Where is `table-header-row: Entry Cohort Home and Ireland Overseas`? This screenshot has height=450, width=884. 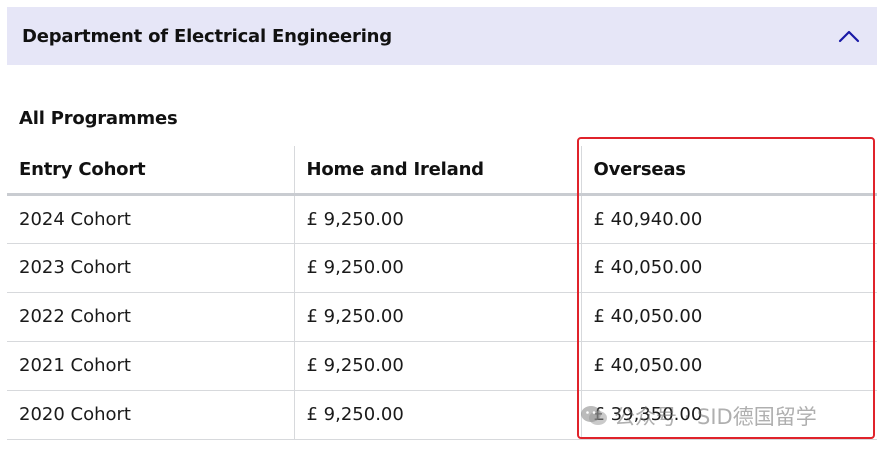 table-header-row: Entry Cohort Home and Ireland Overseas is located at coordinates (442, 171).